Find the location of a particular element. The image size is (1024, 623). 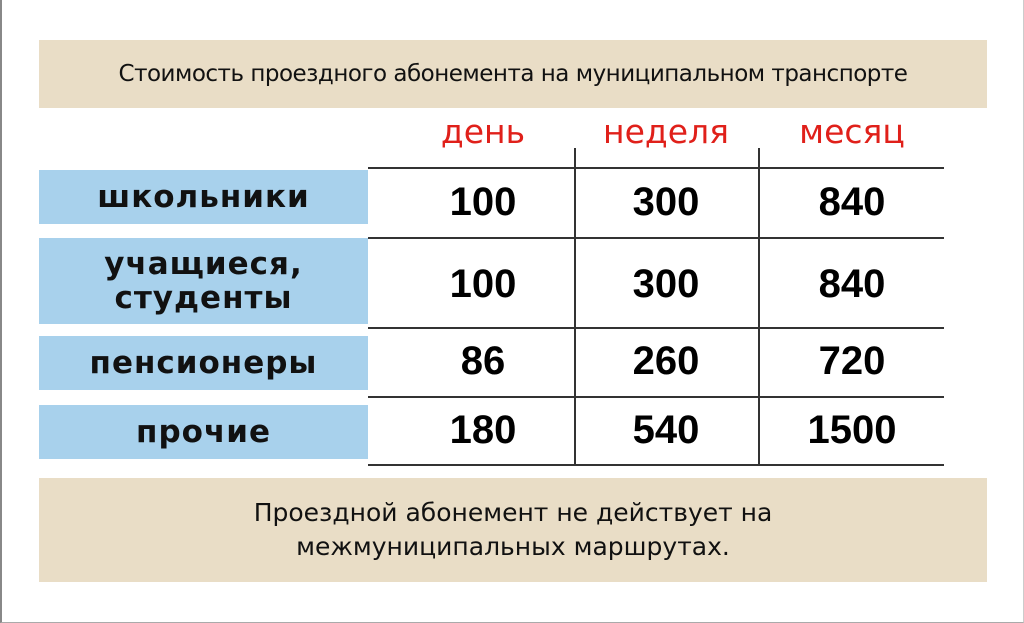

table-cell: 540 is located at coordinates (666, 430).